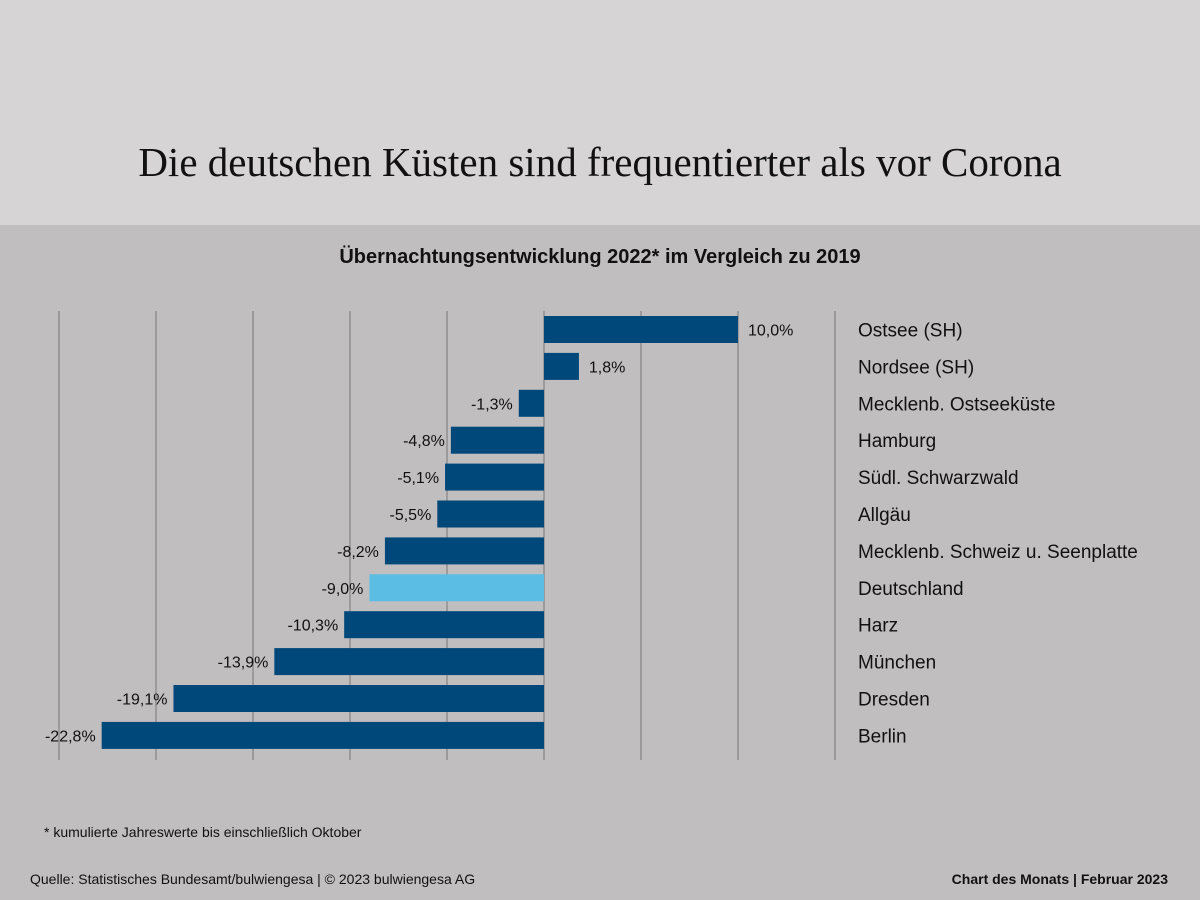 The image size is (1200, 900). I want to click on data-label: -19,1%, so click(142, 700).